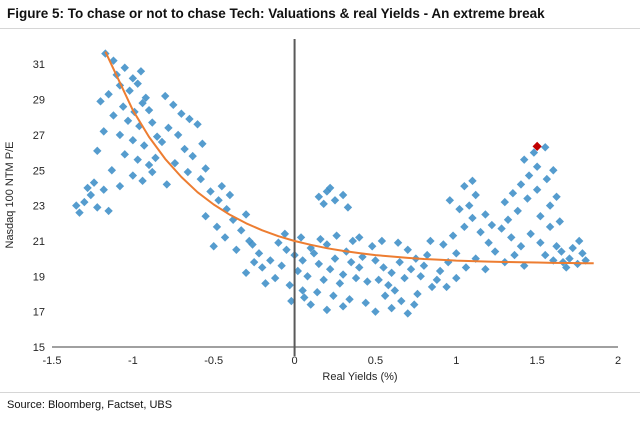 The image size is (640, 443). I want to click on x-tick-label: 1, so click(456, 361).